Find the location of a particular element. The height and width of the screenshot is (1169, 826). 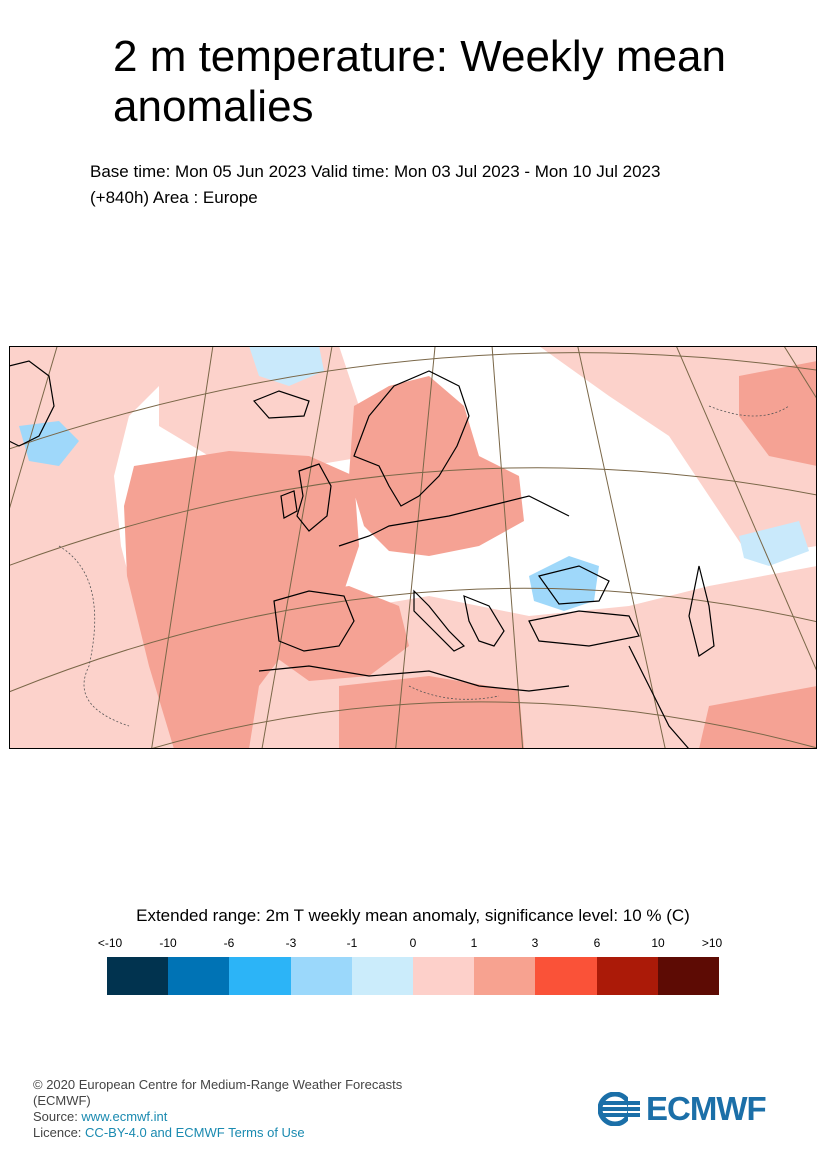

anomaly-strong-warm-east-coast is located at coordinates (758, 717).